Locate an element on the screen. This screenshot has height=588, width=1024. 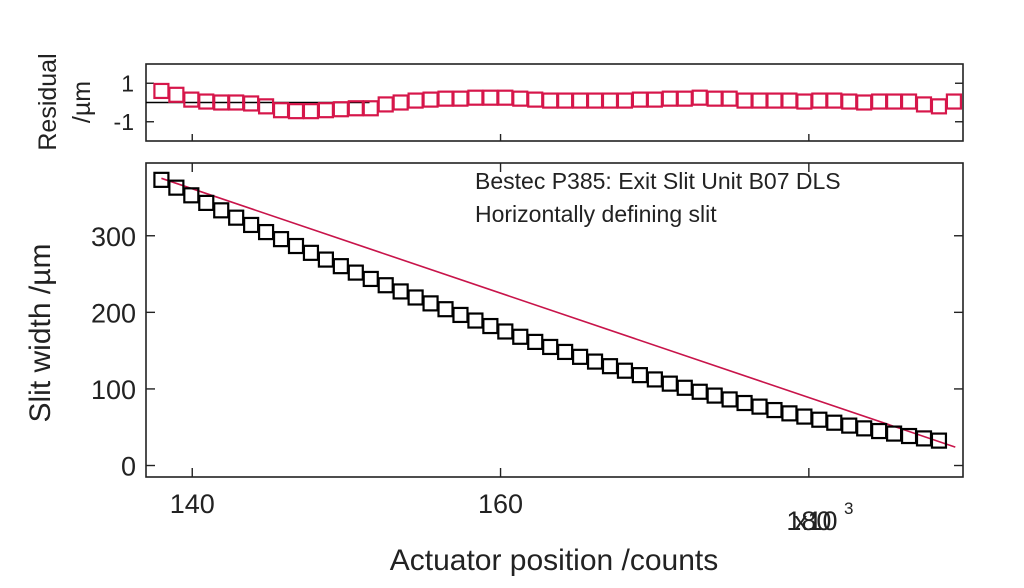
residual-y-tick-label: -1 is located at coordinates (124, 122).